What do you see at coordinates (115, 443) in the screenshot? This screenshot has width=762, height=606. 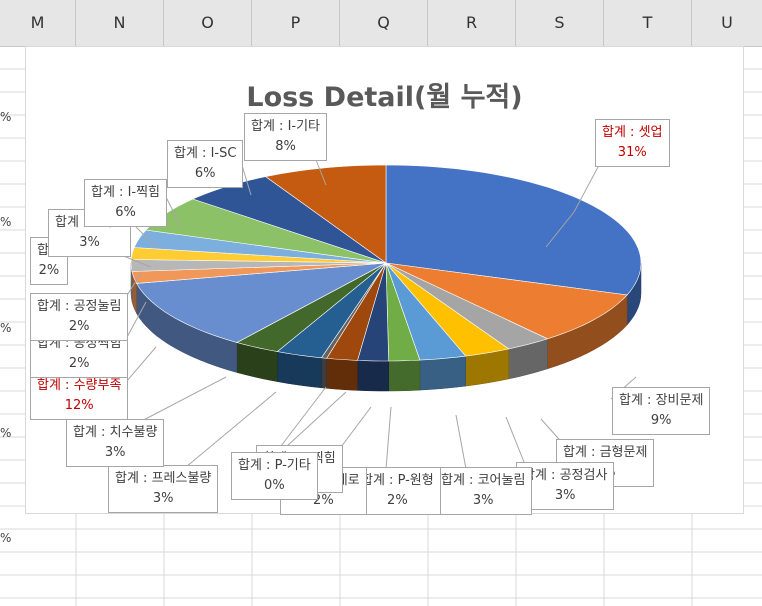 I see `data-label: 합계 : 치수불량 3%` at bounding box center [115, 443].